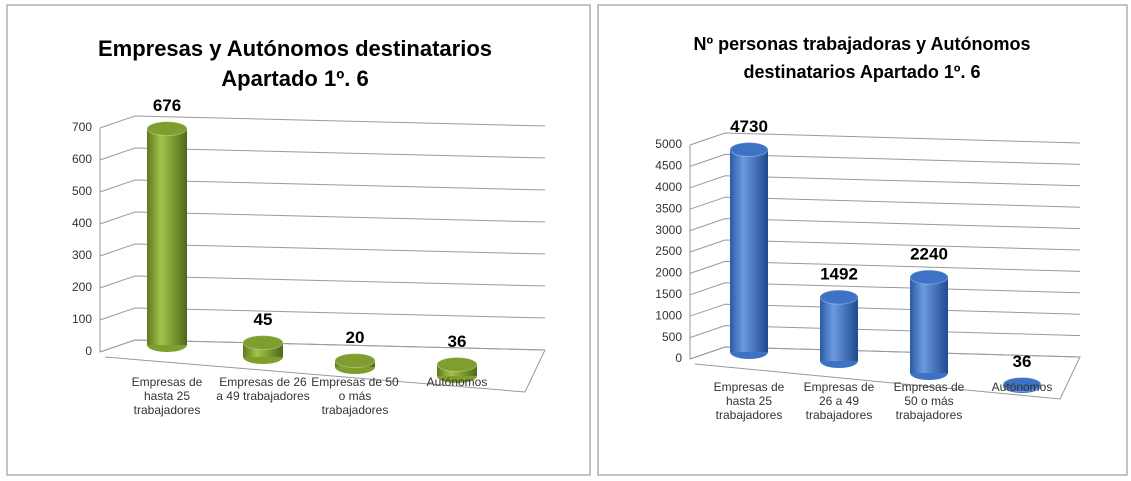 This screenshot has width=1131, height=481. I want to click on value-label: 4730, so click(749, 126).